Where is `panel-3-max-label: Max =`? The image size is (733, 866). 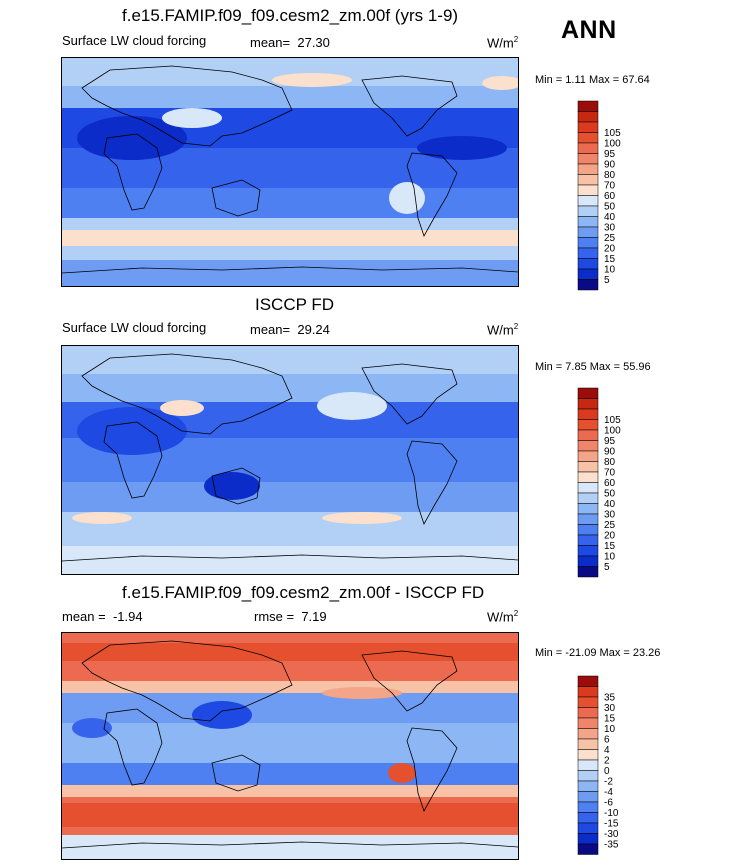 panel-3-max-label: Max = is located at coordinates (614, 653).